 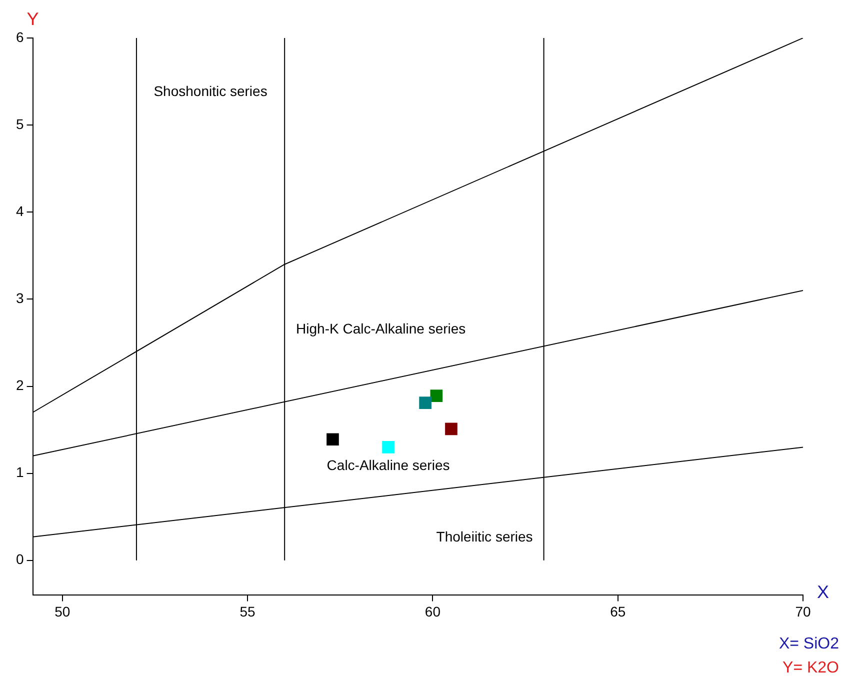 What do you see at coordinates (618, 611) in the screenshot?
I see `x-tick-label: 65` at bounding box center [618, 611].